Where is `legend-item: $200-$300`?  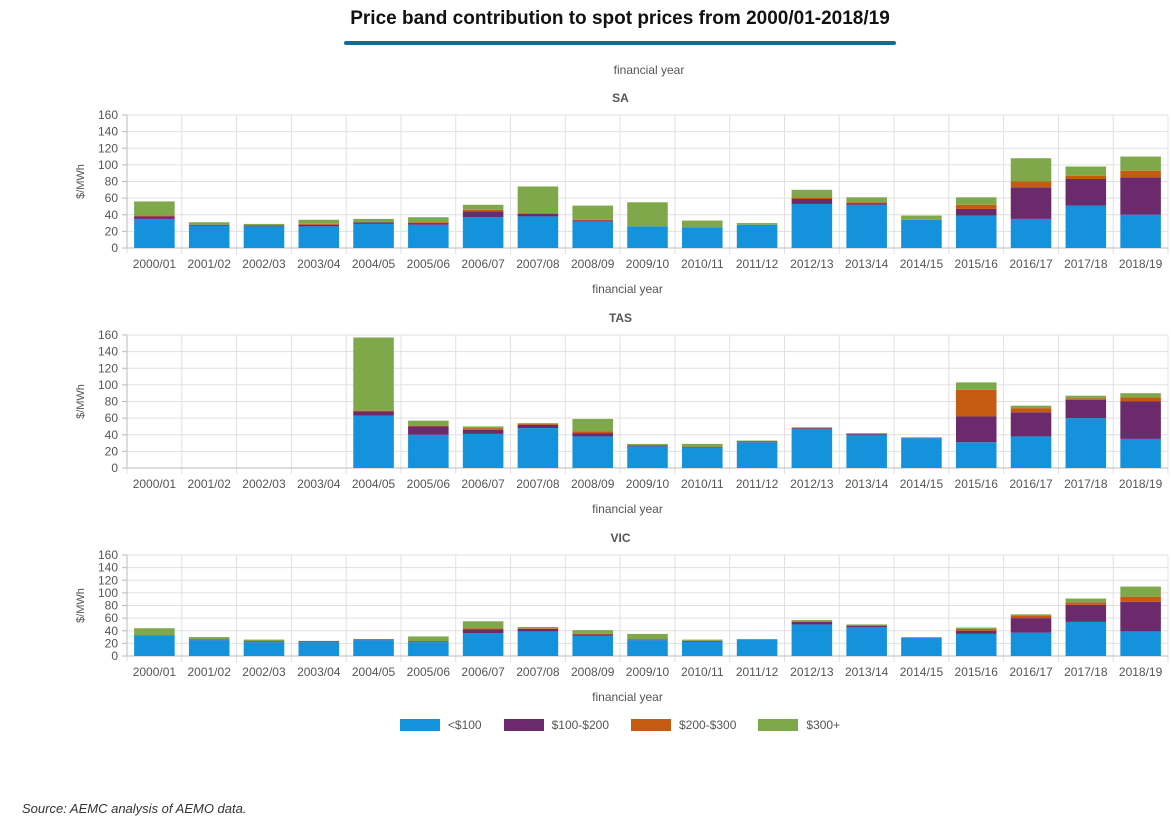 legend-item: $200-$300 is located at coordinates (683, 725).